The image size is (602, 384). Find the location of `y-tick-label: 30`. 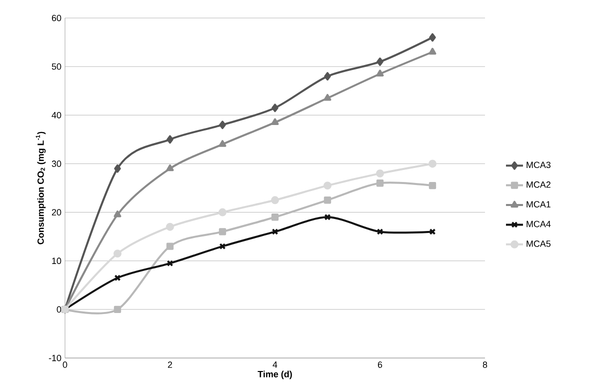

y-tick-label: 30 is located at coordinates (57, 163).